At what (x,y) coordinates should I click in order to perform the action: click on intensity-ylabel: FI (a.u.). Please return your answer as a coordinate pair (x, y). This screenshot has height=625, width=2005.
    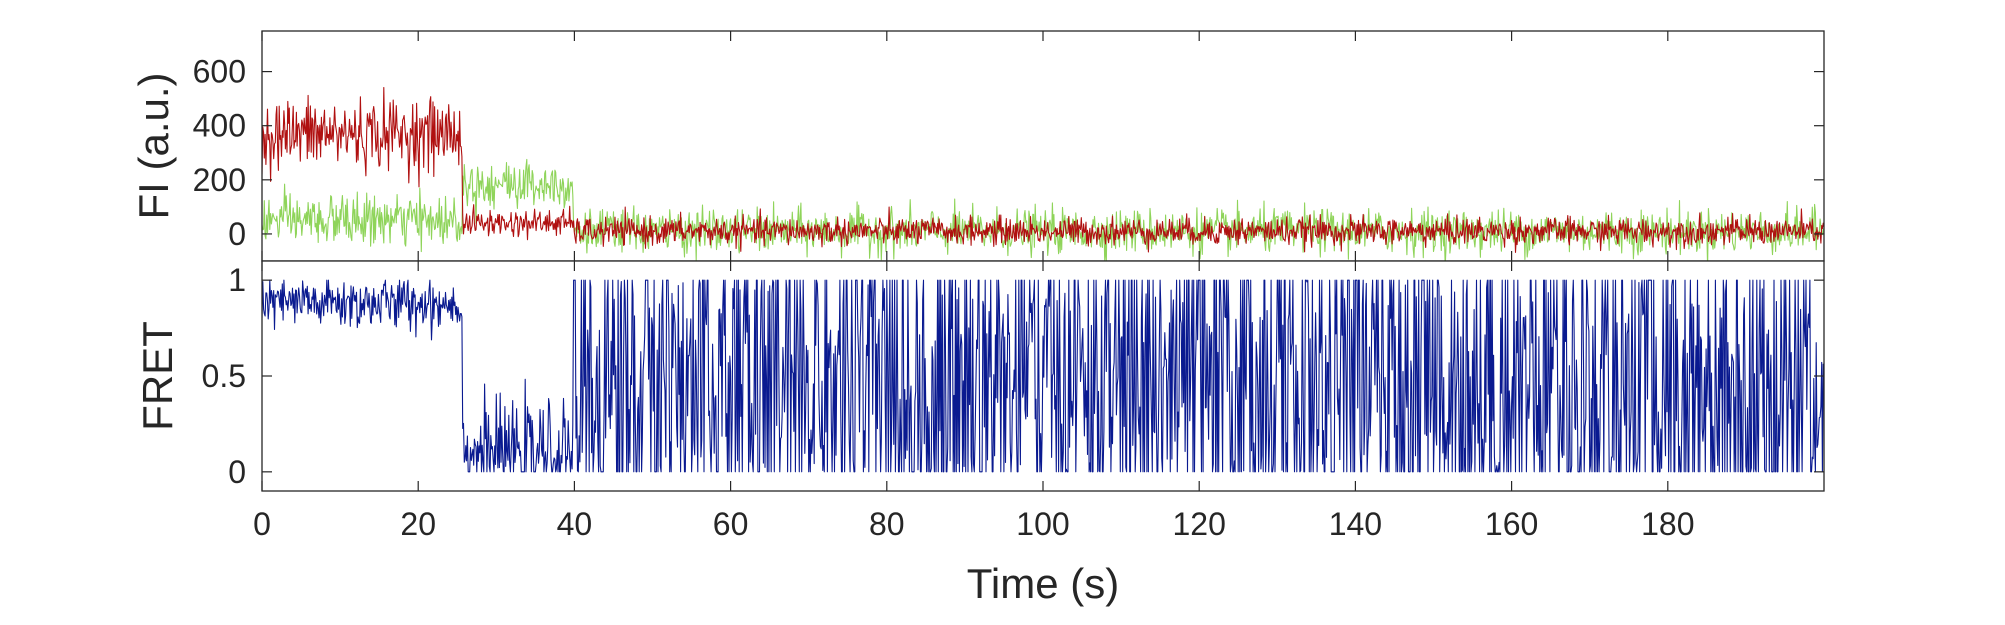
    Looking at the image, I should click on (153, 145).